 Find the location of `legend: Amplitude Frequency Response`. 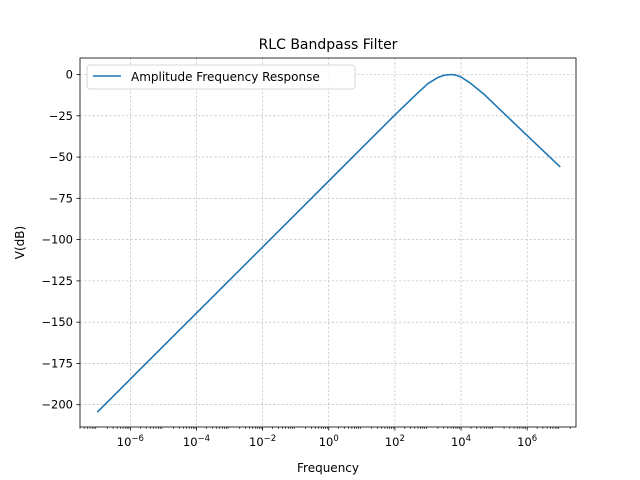

legend: Amplitude Frequency Response is located at coordinates (221, 77).